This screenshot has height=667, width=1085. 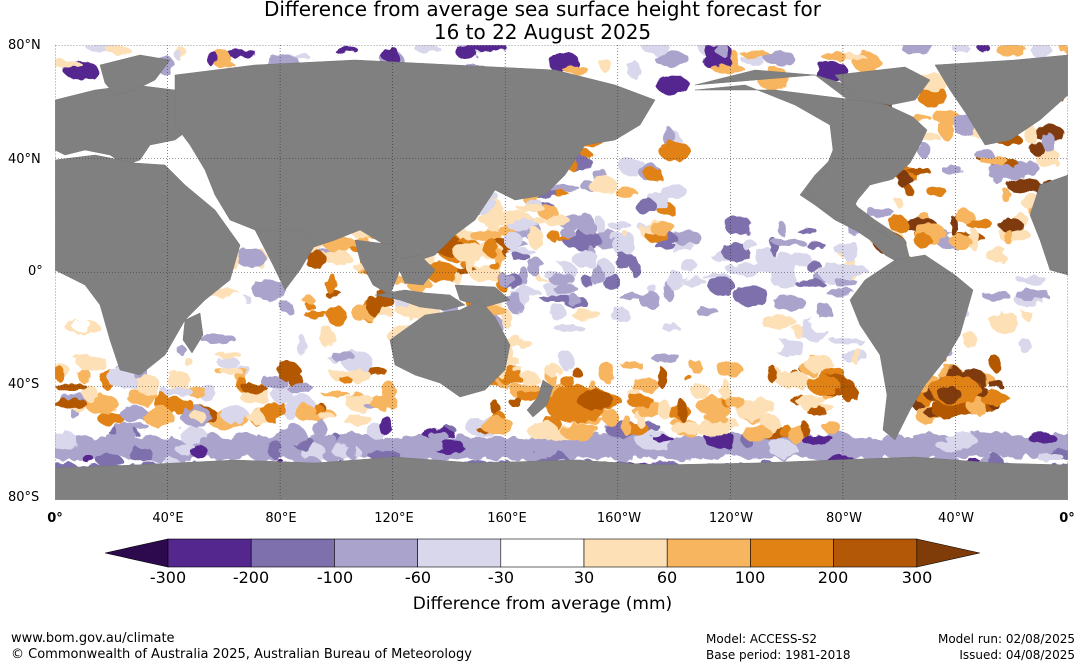 I want to click on colorbar-tick: -100, so click(x=335, y=577).